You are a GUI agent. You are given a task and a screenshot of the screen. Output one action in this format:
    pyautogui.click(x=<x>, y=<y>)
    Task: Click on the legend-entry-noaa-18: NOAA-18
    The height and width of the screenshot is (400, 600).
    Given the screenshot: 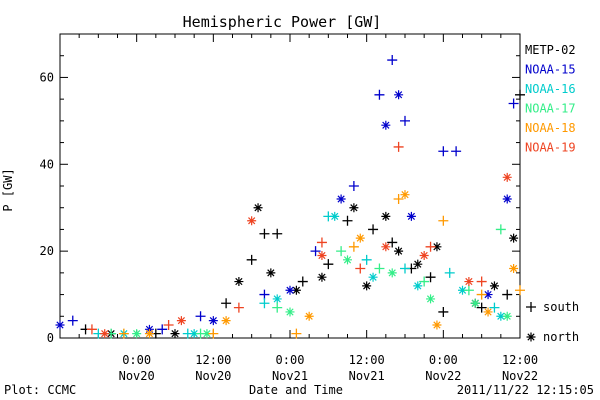 What is the action you would take?
    pyautogui.click(x=550, y=128)
    